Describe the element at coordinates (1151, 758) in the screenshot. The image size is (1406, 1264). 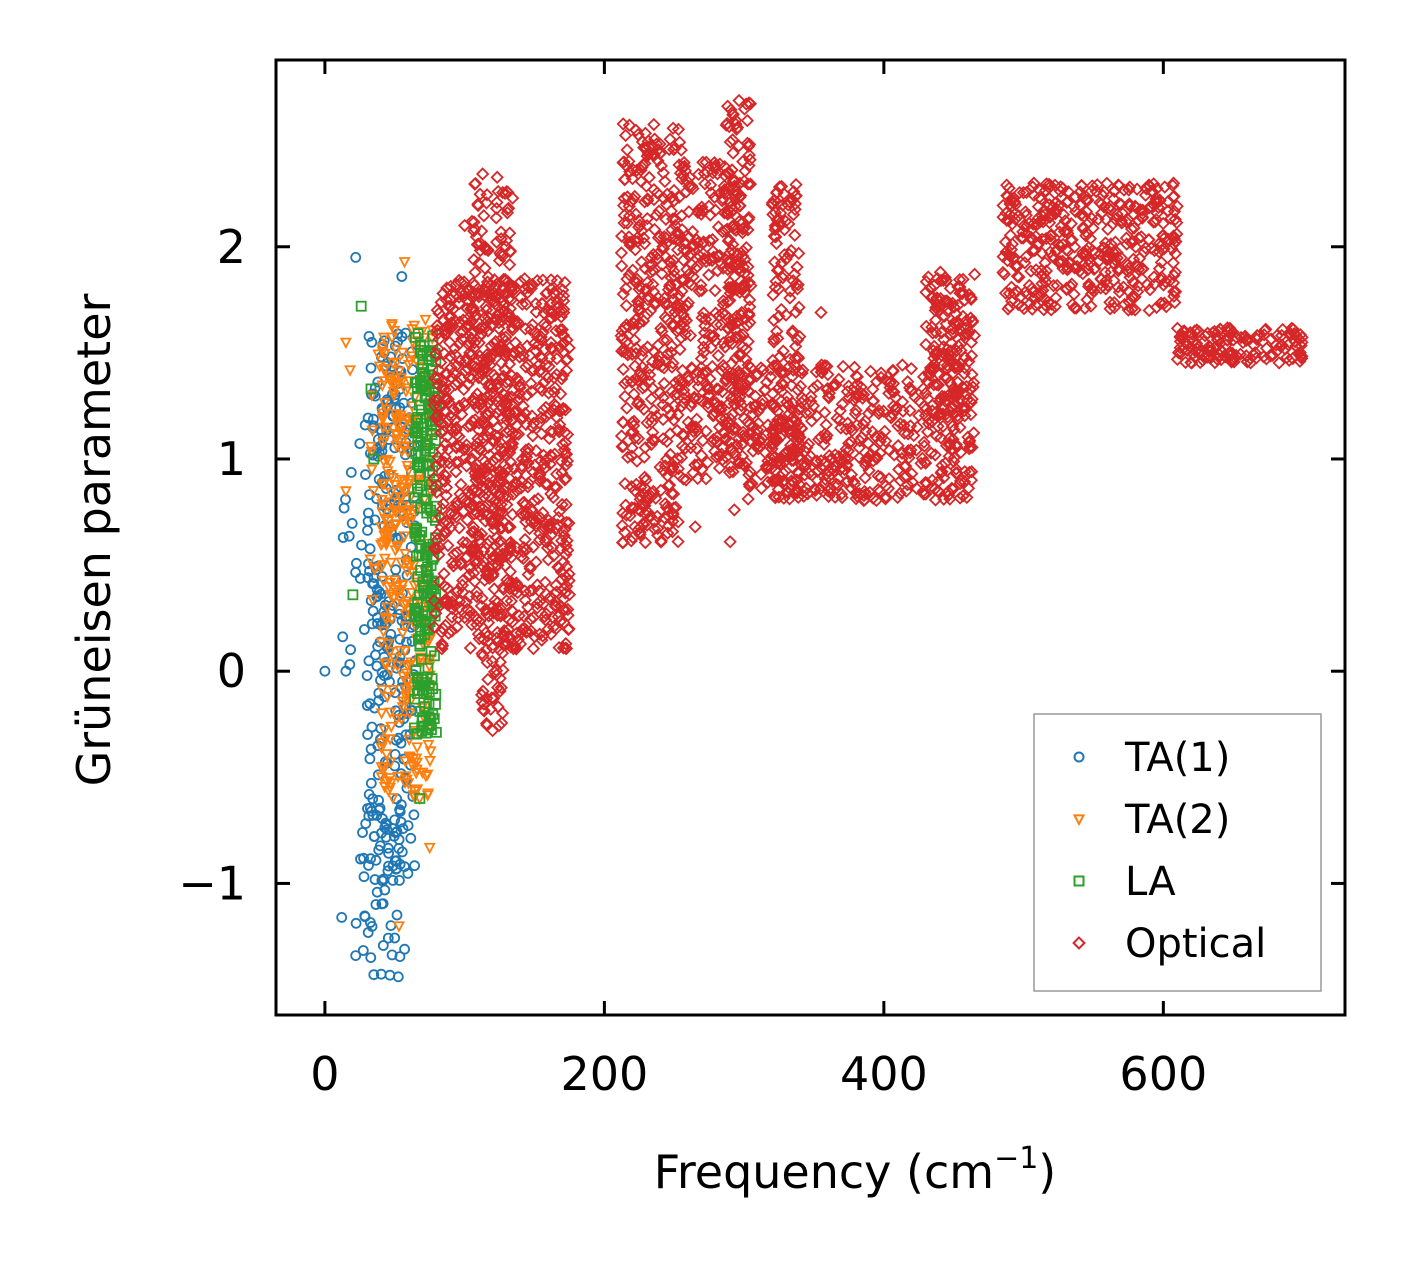
I see `legend-item-ta-1: TA(1)` at that location.